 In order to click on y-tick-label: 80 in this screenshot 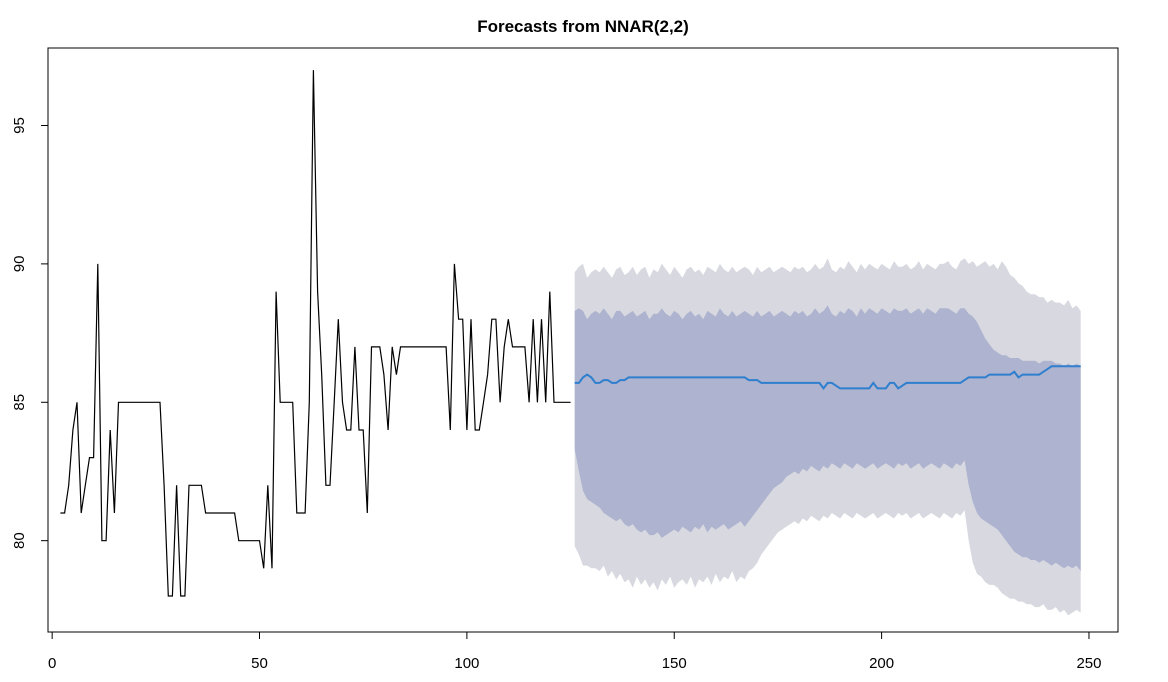, I will do `click(19, 540)`.